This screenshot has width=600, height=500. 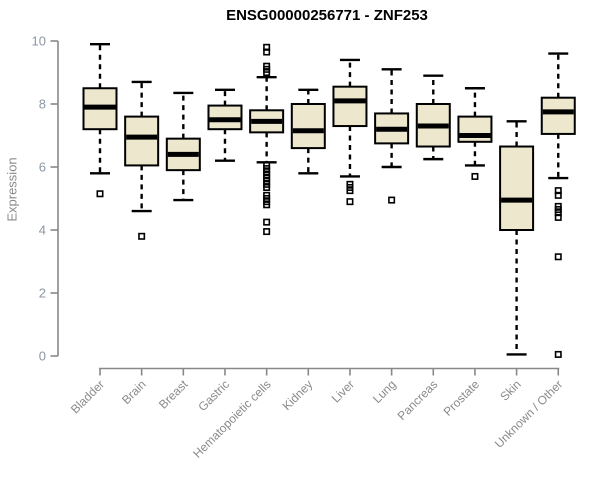 I want to click on box-gastric, so click(x=225, y=125).